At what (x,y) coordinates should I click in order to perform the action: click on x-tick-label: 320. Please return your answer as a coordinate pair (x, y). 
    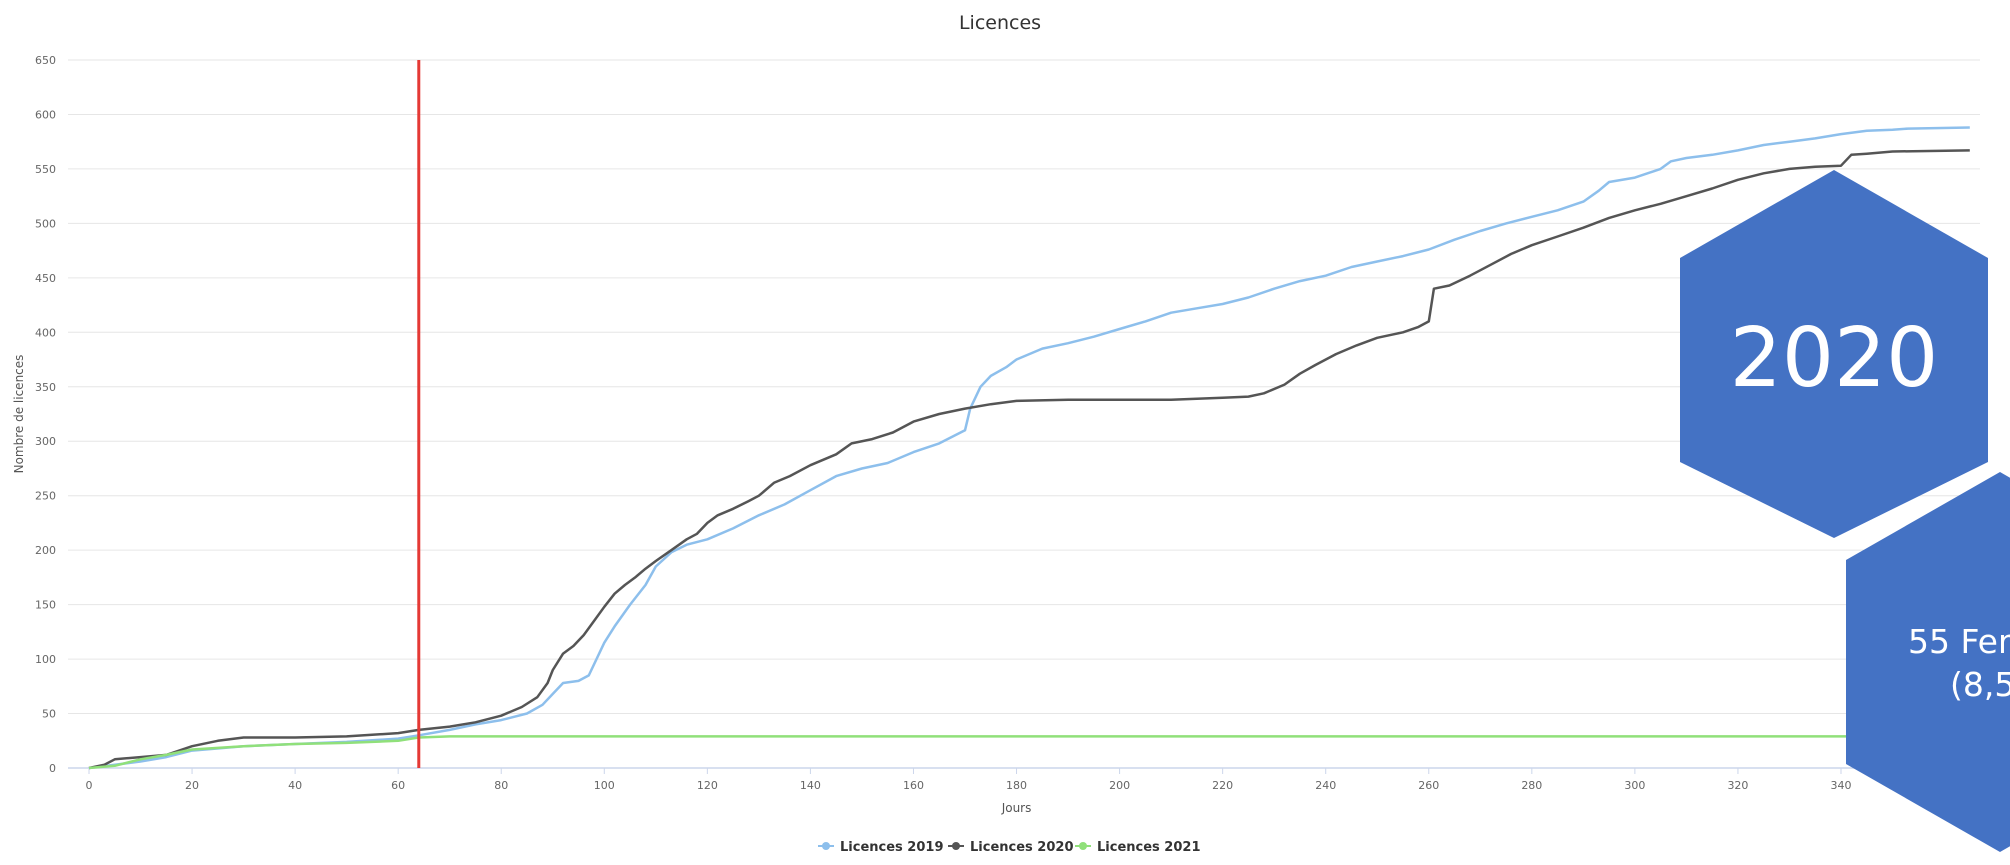
    Looking at the image, I should click on (1737, 785).